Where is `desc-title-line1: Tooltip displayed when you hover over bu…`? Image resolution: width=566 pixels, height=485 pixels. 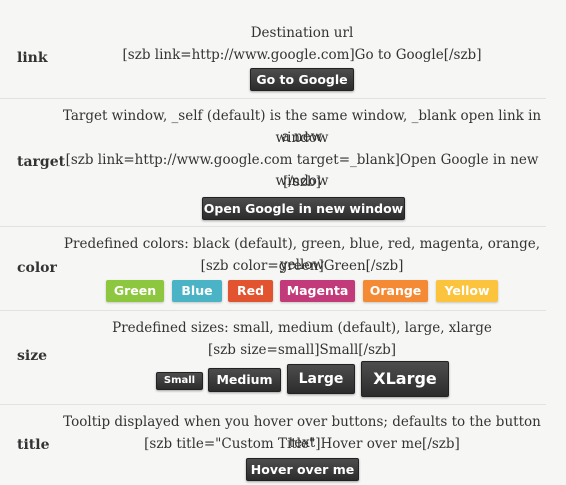
desc-title-line1: Tooltip displayed when you hover over bu… is located at coordinates (302, 432).